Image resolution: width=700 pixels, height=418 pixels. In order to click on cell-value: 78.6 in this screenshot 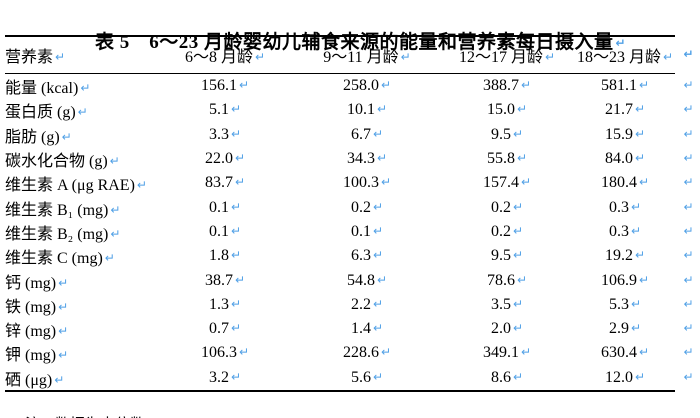, I will do `click(500, 280)`.